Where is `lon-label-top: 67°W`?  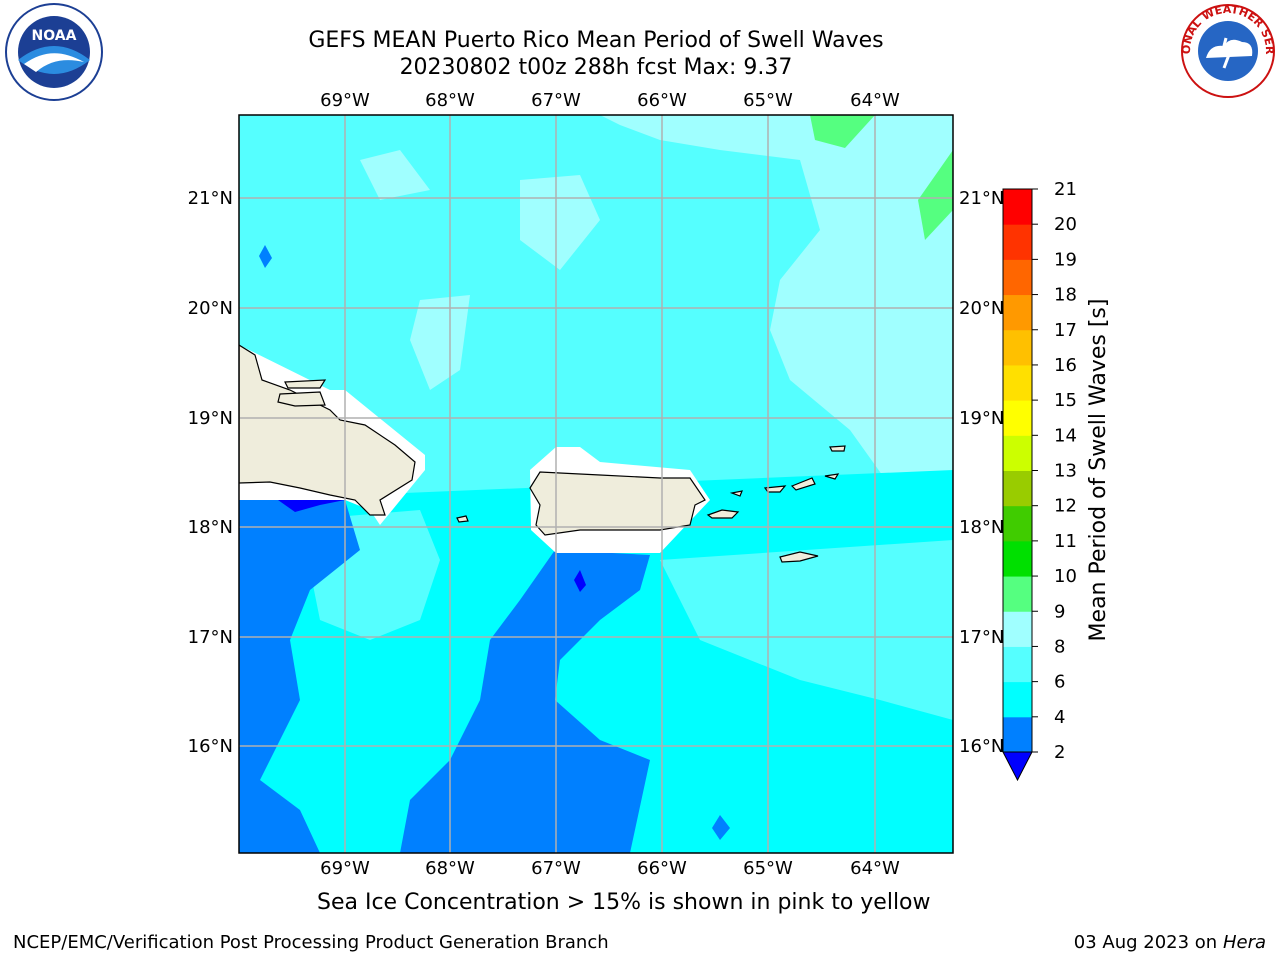 lon-label-top: 67°W is located at coordinates (556, 100).